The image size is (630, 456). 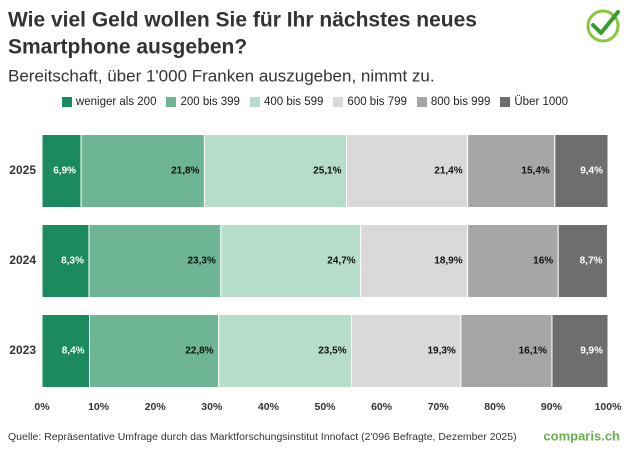 What do you see at coordinates (73, 351) in the screenshot?
I see `value-label: 8,4%` at bounding box center [73, 351].